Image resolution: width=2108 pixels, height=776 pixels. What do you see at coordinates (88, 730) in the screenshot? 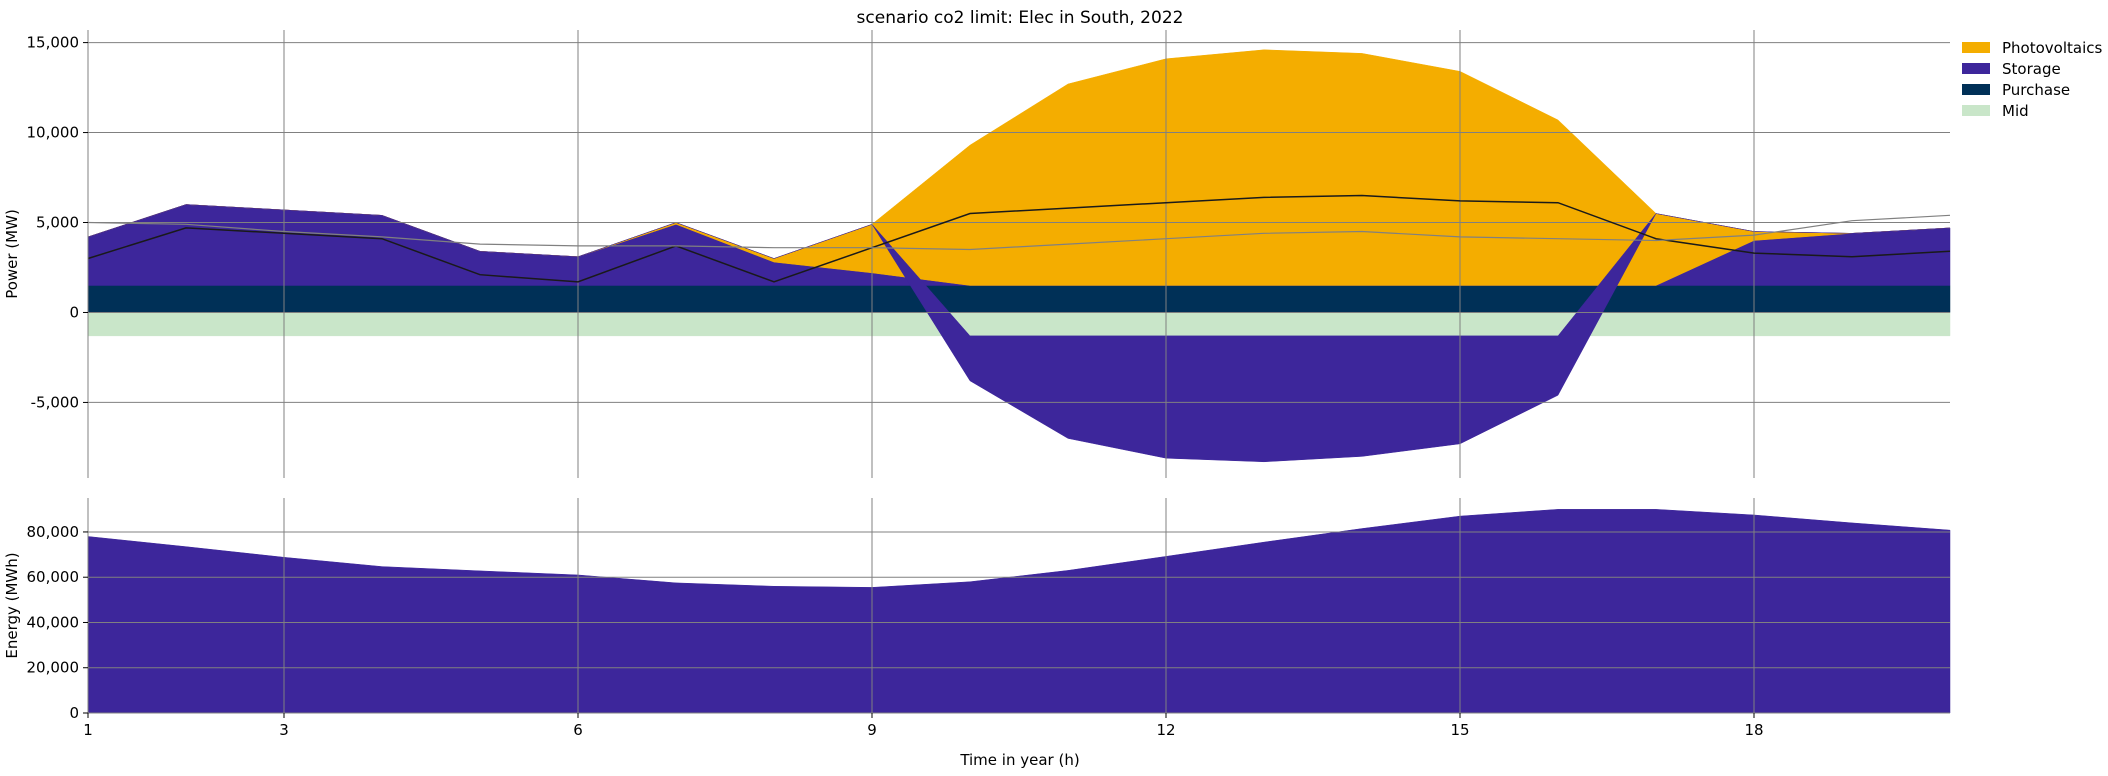
I see `x-tick-label: 1` at bounding box center [88, 730].